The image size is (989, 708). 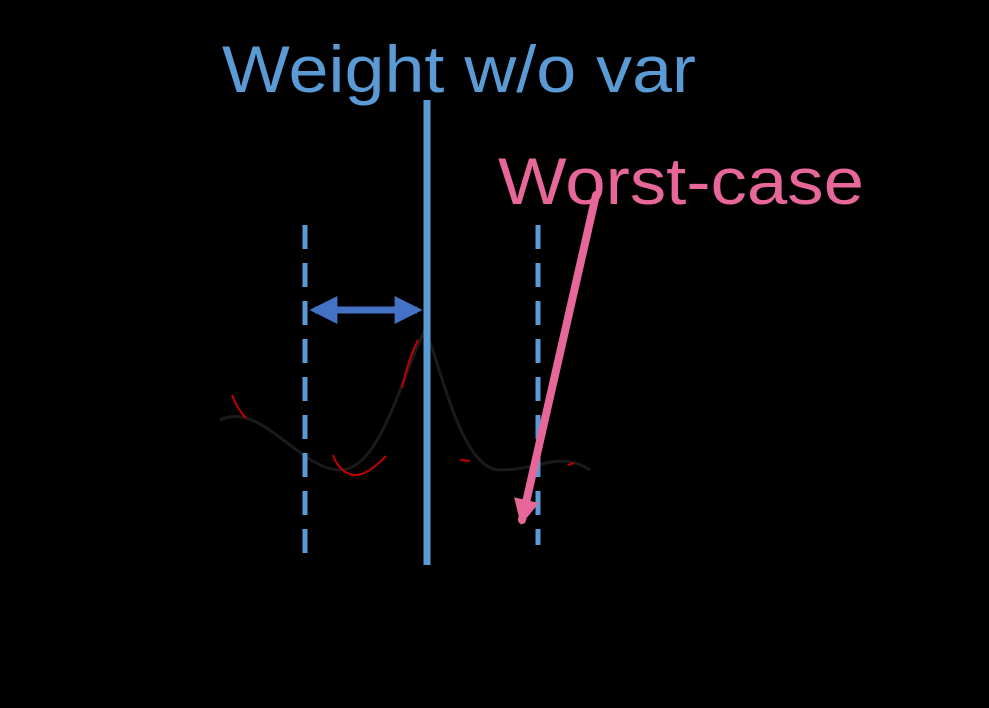 What do you see at coordinates (557, 358) in the screenshot?
I see `worst-case-arrow` at bounding box center [557, 358].